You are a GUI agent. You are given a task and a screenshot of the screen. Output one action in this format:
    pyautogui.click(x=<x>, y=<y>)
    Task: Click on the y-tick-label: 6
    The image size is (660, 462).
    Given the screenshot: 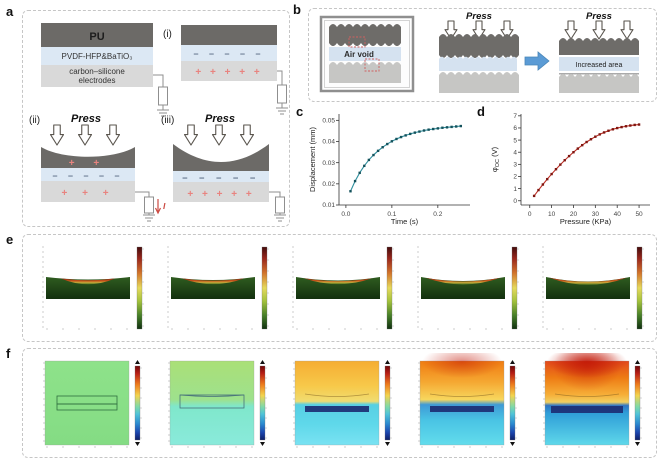 What is the action you would take?
    pyautogui.click(x=515, y=128)
    